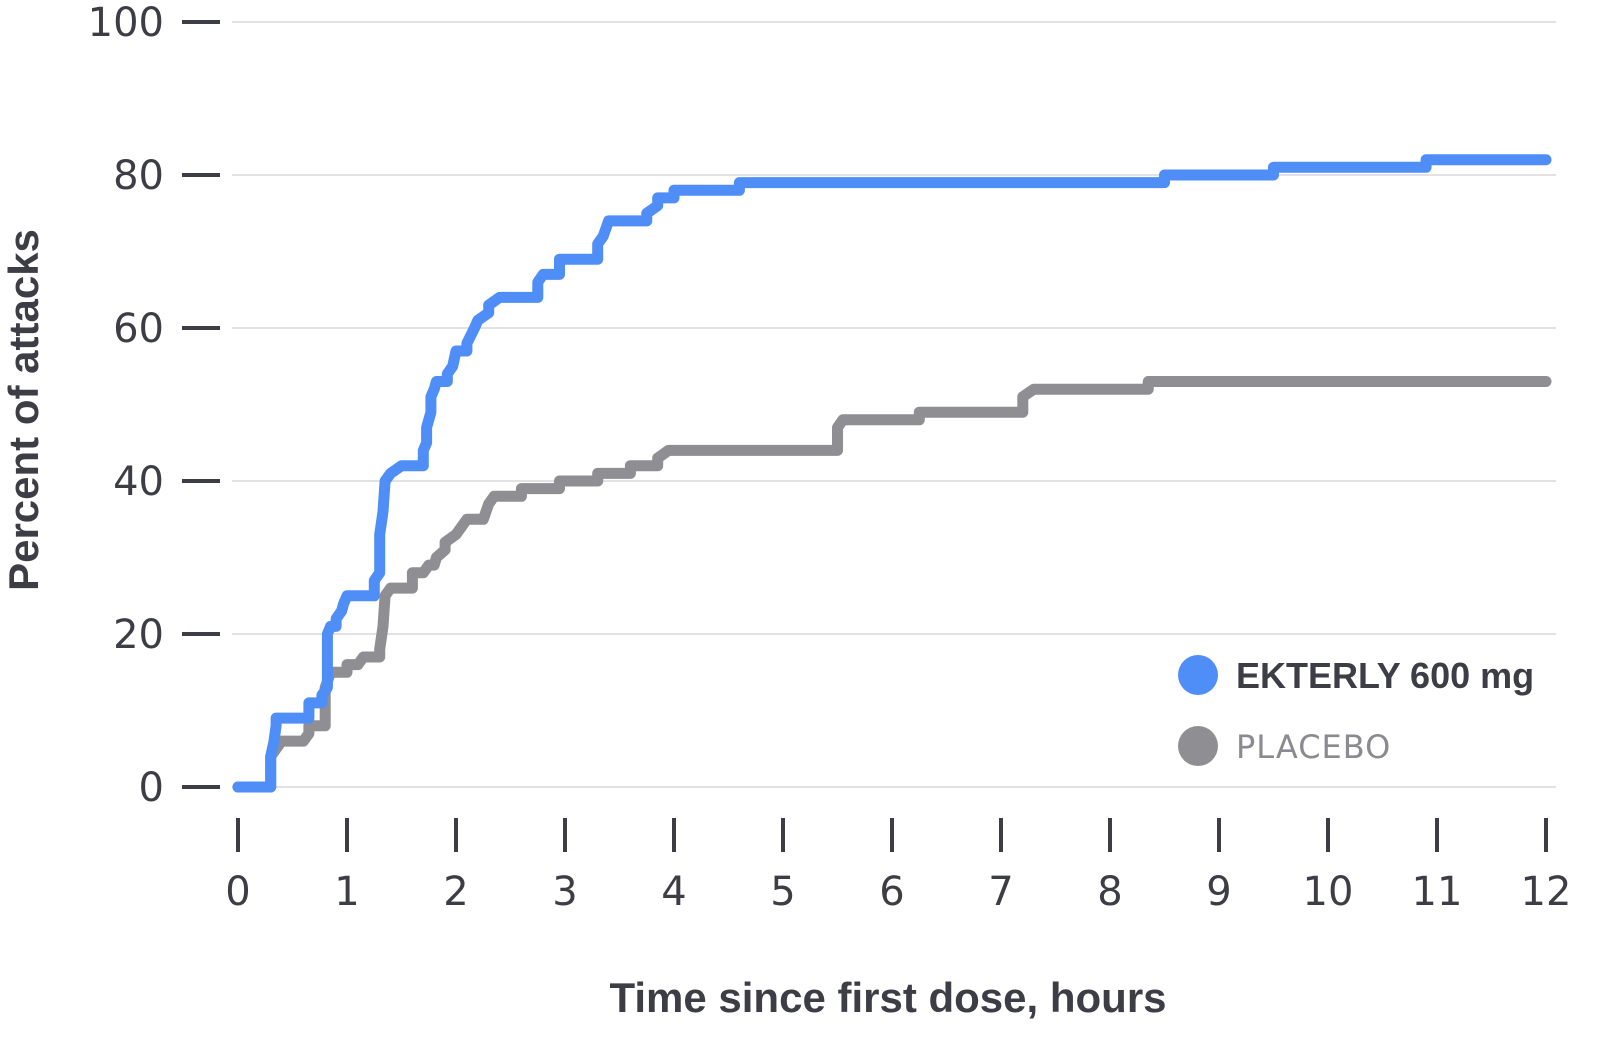  What do you see at coordinates (673, 892) in the screenshot?
I see `x-tick-label-4: 4` at bounding box center [673, 892].